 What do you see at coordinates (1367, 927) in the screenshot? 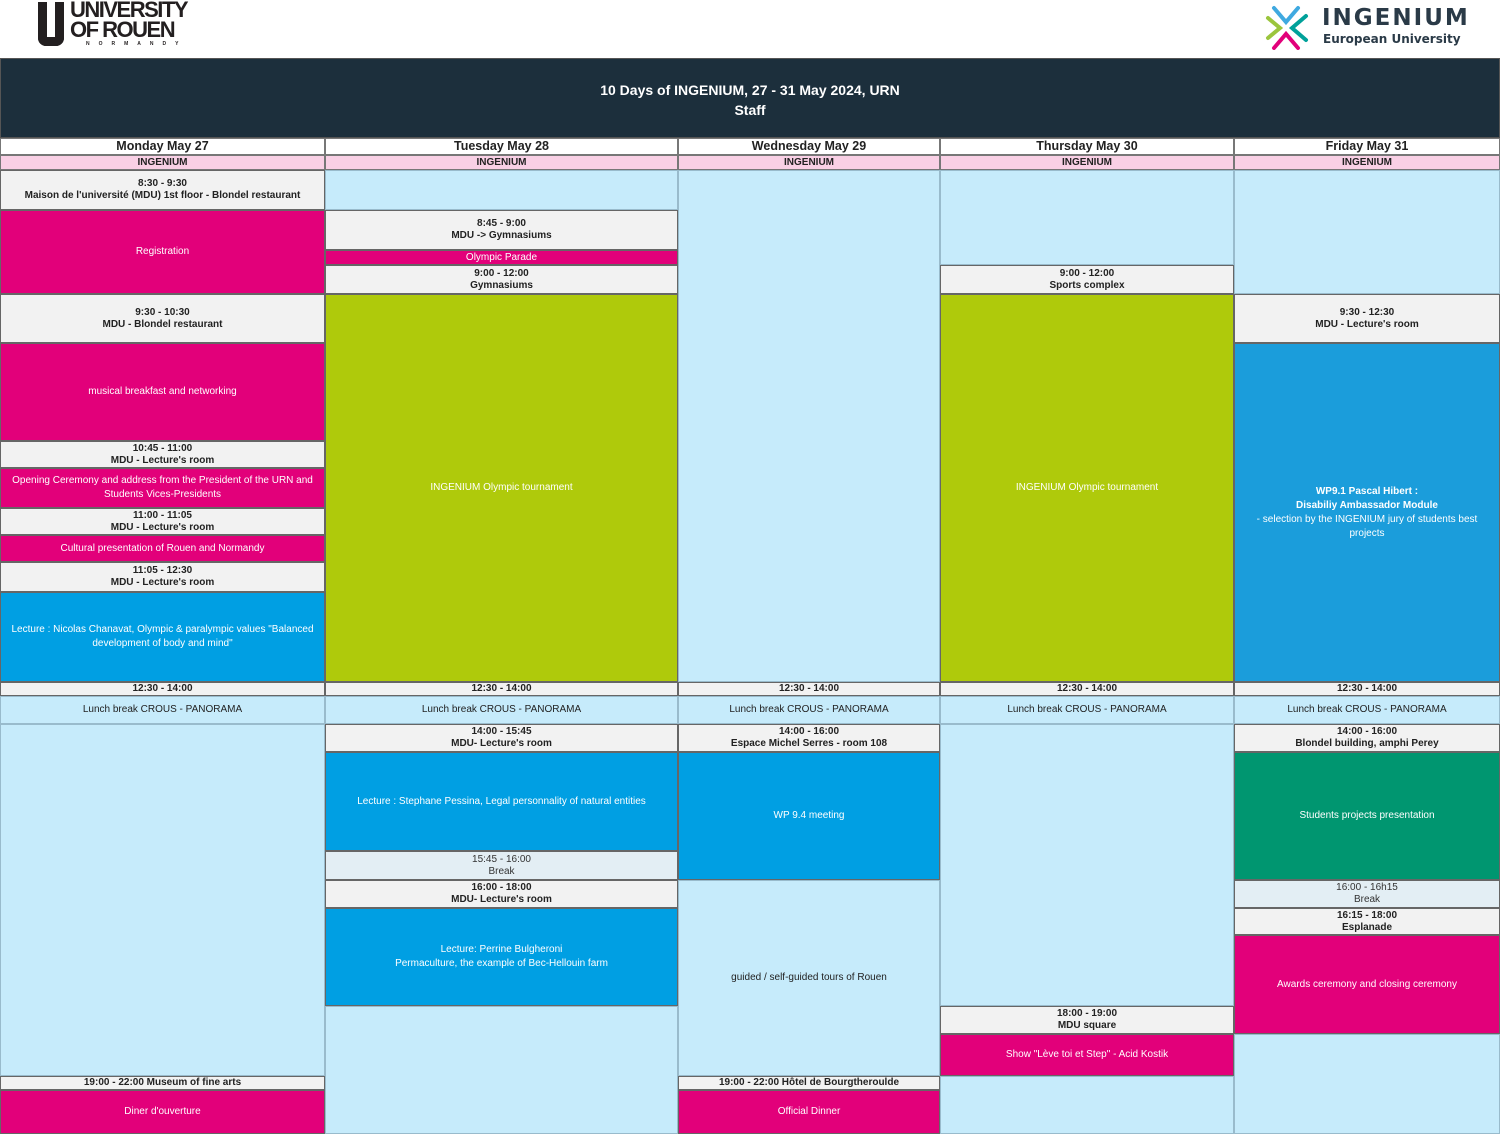
I see `location: Esplanade` at bounding box center [1367, 927].